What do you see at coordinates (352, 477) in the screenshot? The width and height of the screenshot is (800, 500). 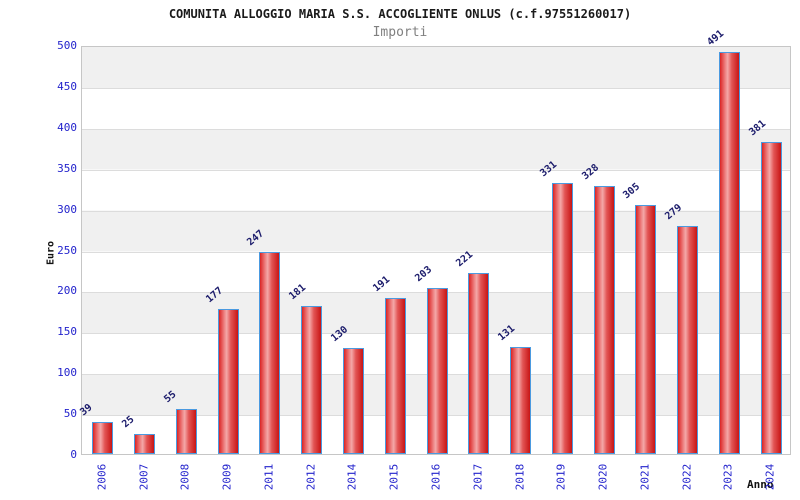 I see `x-tick-label: 2014` at bounding box center [352, 477].